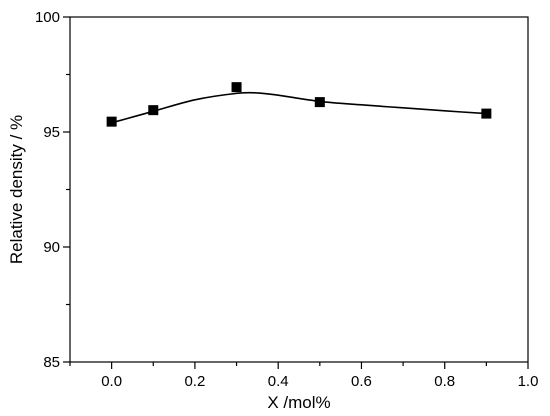  I want to click on y-tick-label: 95, so click(51, 132).